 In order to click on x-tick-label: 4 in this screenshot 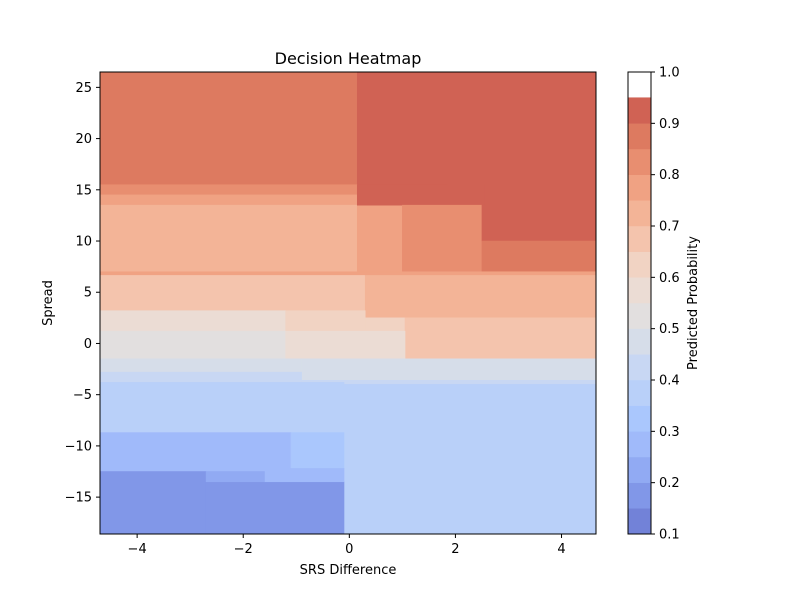, I will do `click(561, 549)`.